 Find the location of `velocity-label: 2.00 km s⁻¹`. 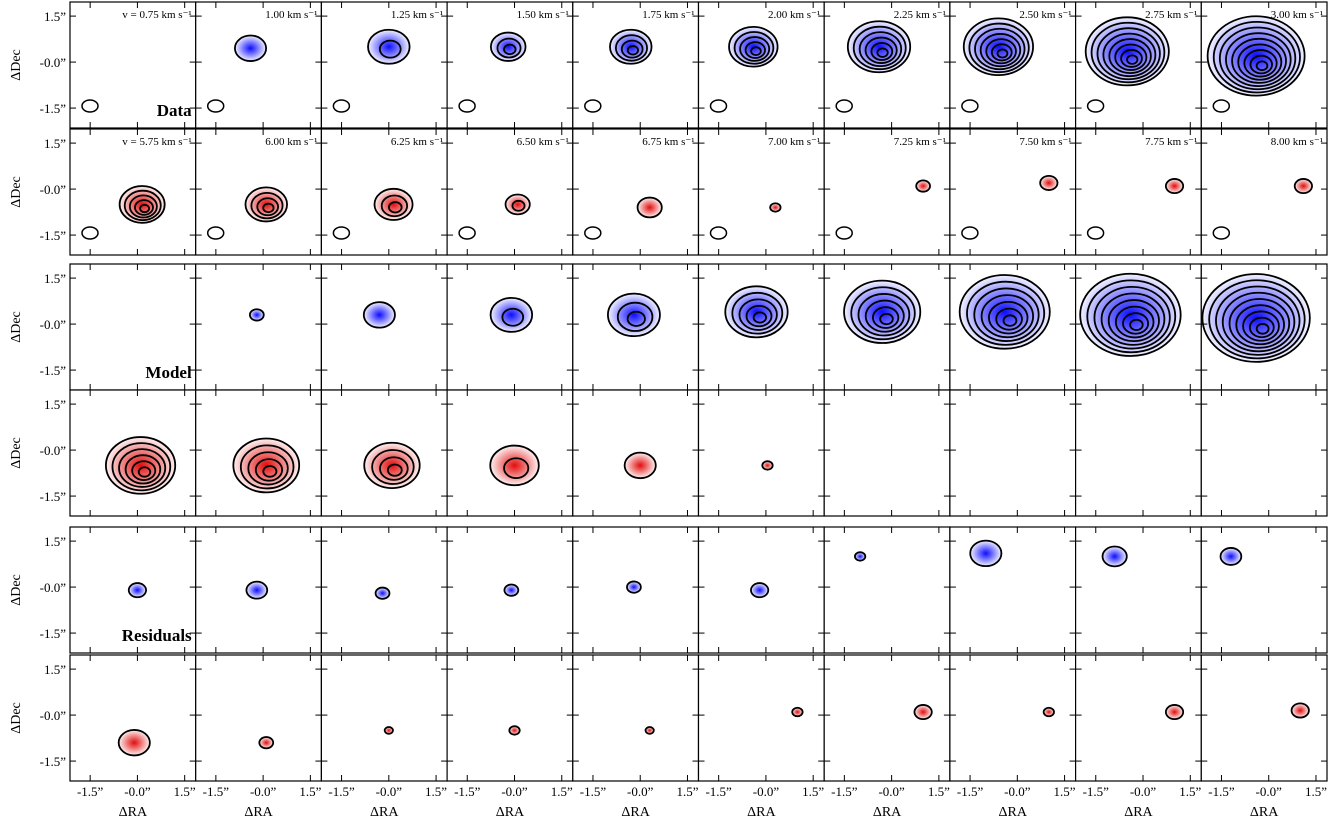

velocity-label: 2.00 km s⁻¹ is located at coordinates (794, 15).